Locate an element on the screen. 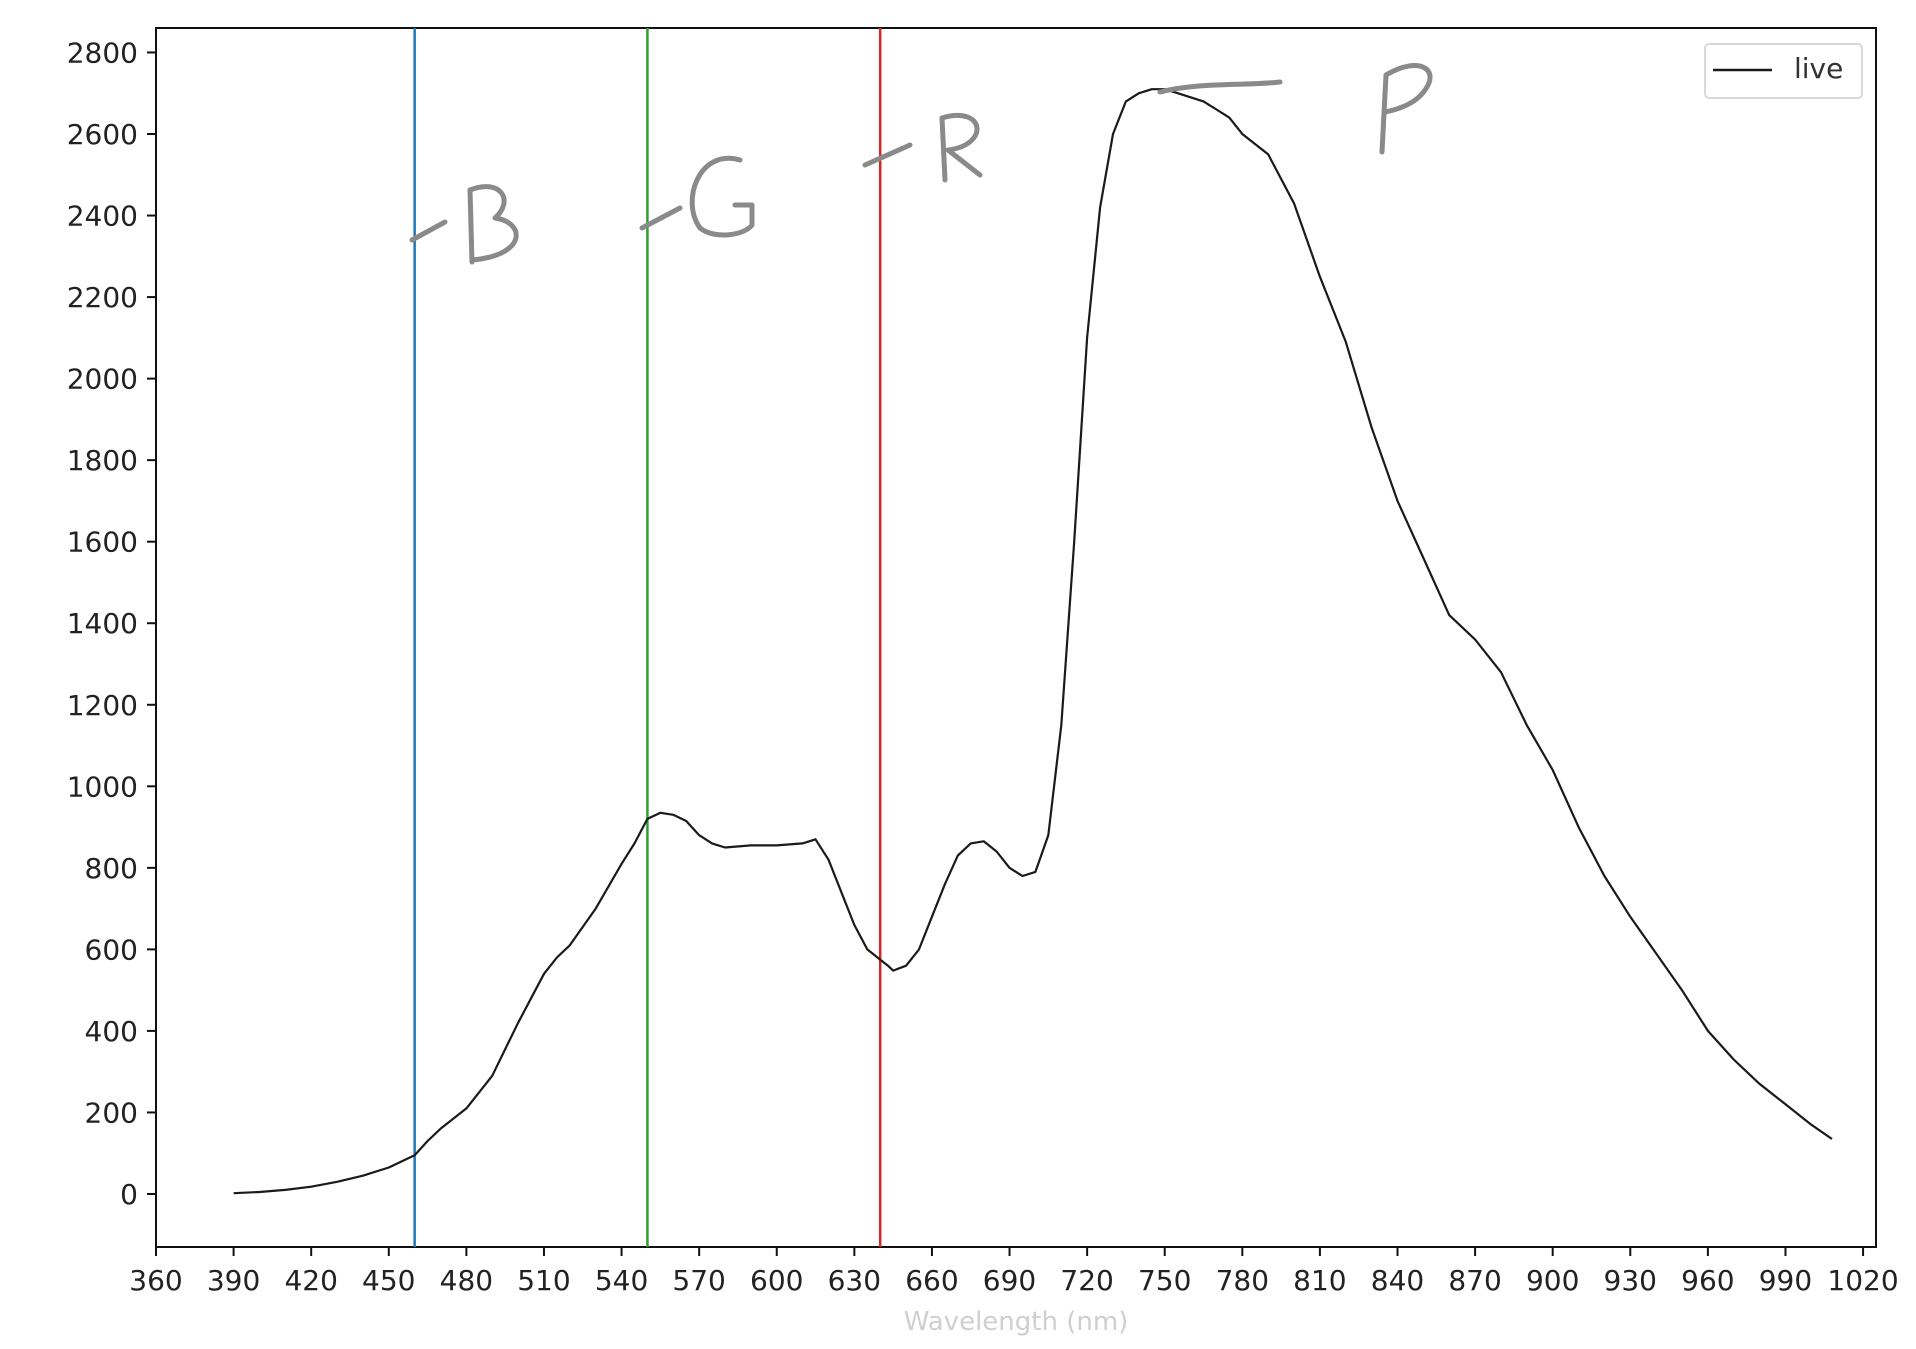  x-tick-label: 660 is located at coordinates (931, 1280).